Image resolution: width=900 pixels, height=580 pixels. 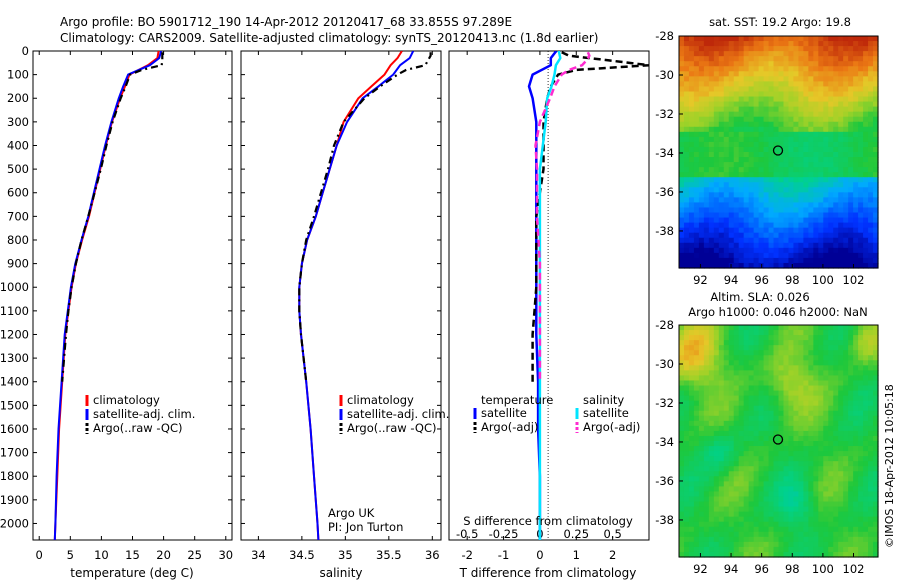 What do you see at coordinates (18, 216) in the screenshot?
I see `depth-tick-label: 700` at bounding box center [18, 216].